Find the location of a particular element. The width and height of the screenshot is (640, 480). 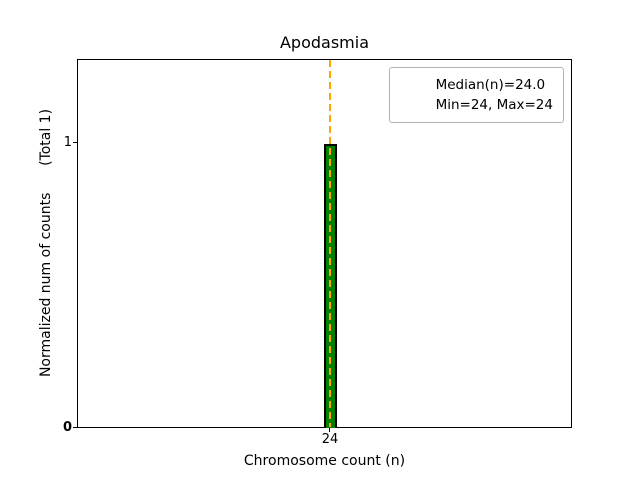

x-tick-label-24: 24 is located at coordinates (330, 439).